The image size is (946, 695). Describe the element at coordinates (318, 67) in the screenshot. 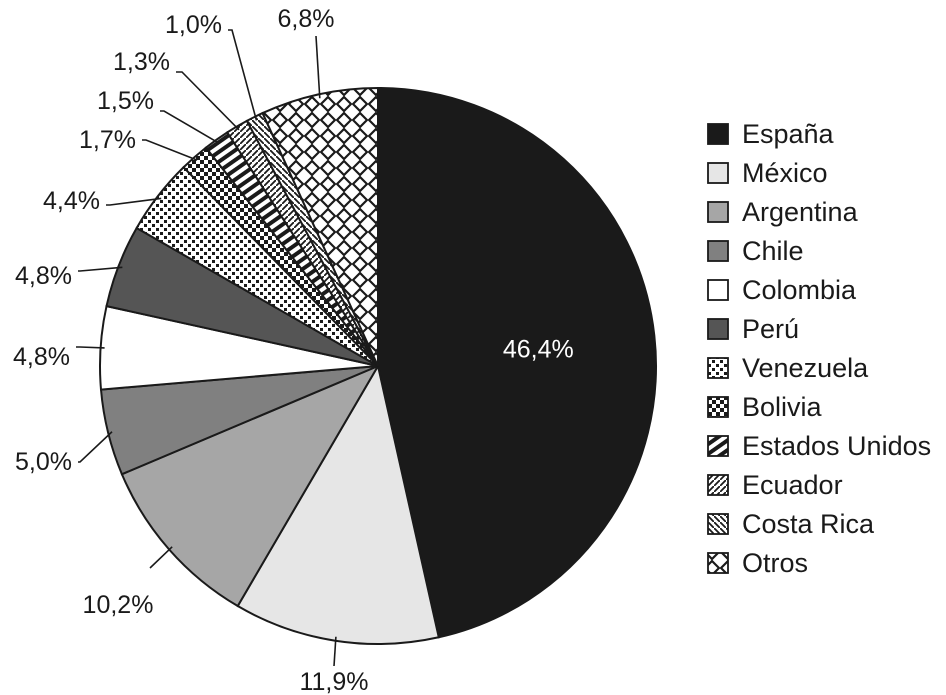

I see `leader-line-otros` at that location.